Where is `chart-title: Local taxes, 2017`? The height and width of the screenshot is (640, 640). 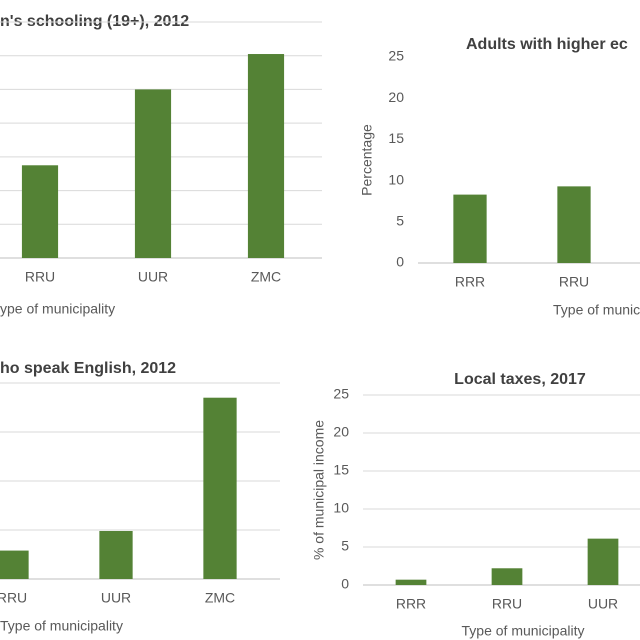 chart-title: Local taxes, 2017 is located at coordinates (520, 379).